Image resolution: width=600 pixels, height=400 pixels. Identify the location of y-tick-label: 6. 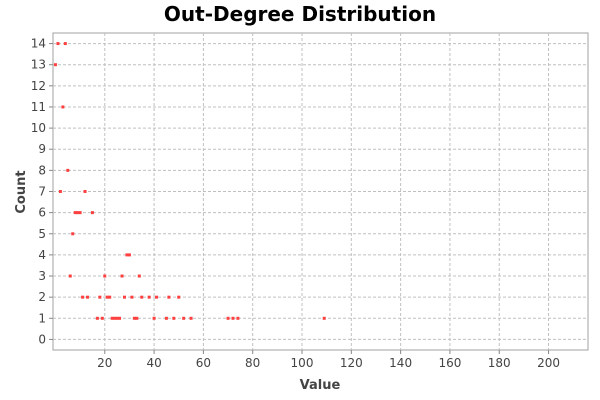
(42, 213).